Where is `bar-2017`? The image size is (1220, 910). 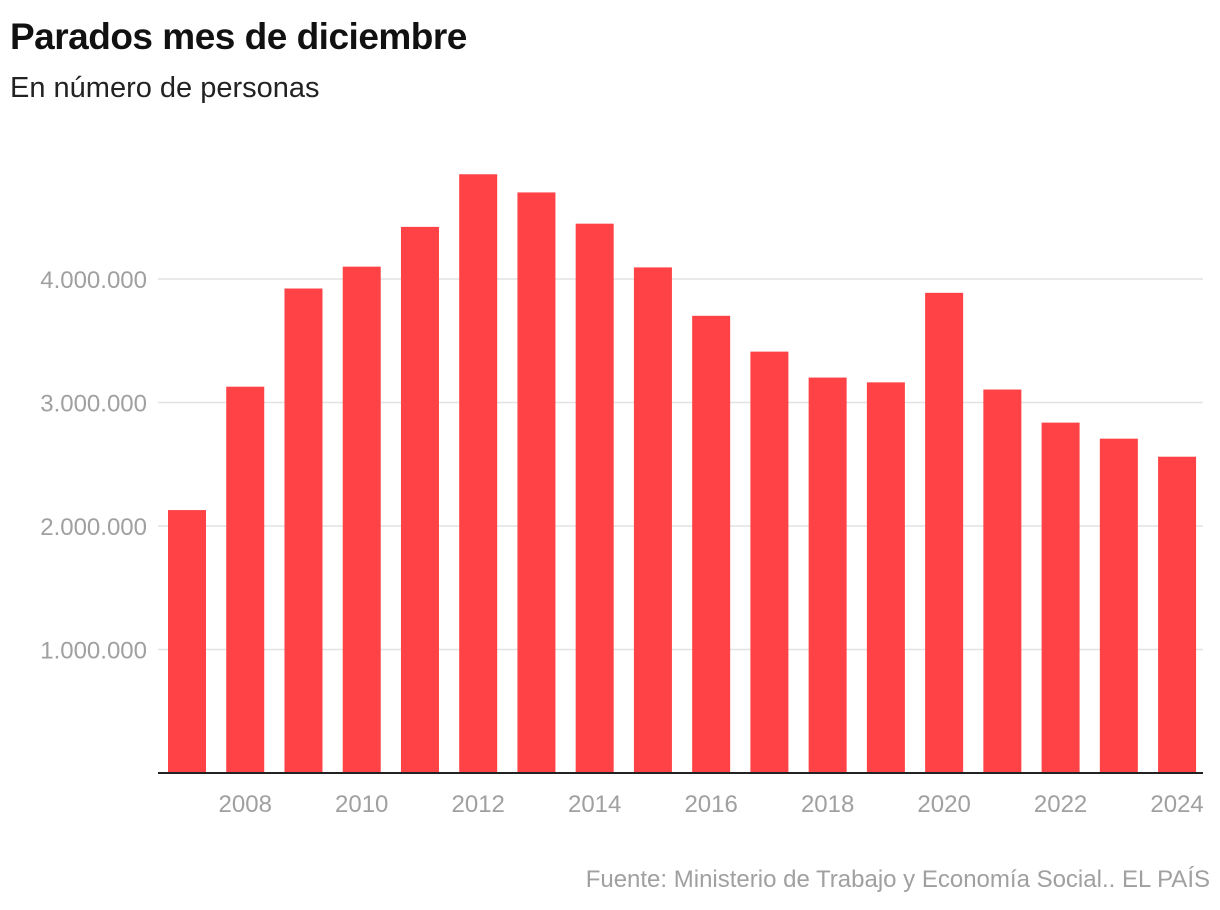 bar-2017 is located at coordinates (769, 562).